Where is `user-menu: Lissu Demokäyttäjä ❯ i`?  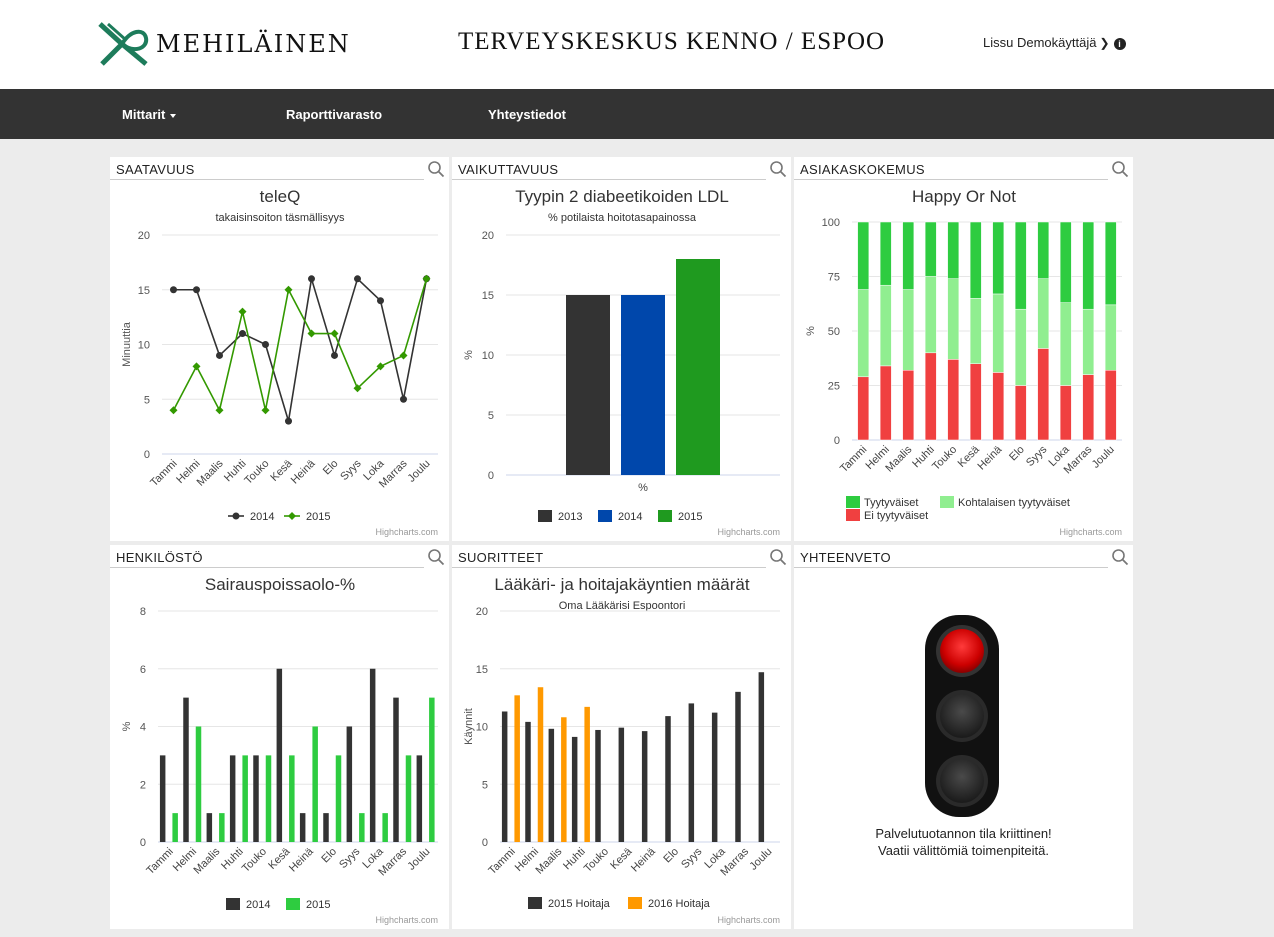 user-menu: Lissu Demokäyttäjä ❯ i is located at coordinates (1054, 42).